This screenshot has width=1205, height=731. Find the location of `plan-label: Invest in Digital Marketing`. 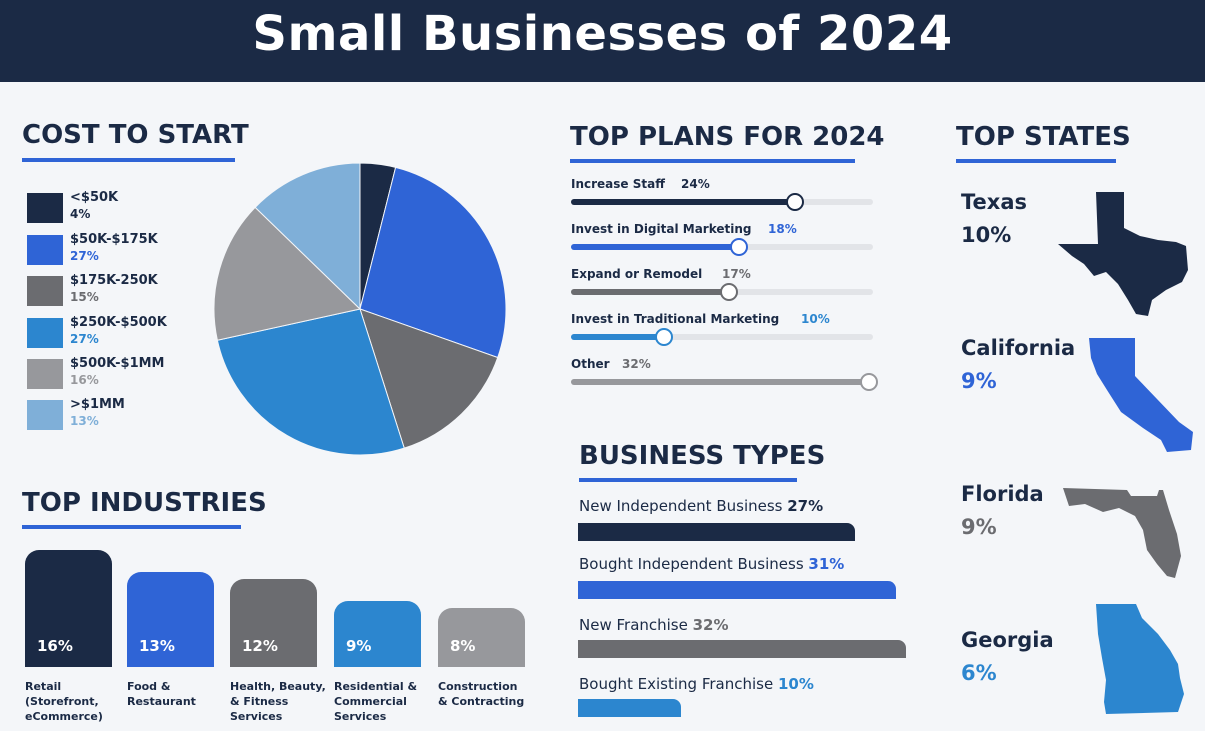

plan-label: Invest in Digital Marketing is located at coordinates (661, 229).